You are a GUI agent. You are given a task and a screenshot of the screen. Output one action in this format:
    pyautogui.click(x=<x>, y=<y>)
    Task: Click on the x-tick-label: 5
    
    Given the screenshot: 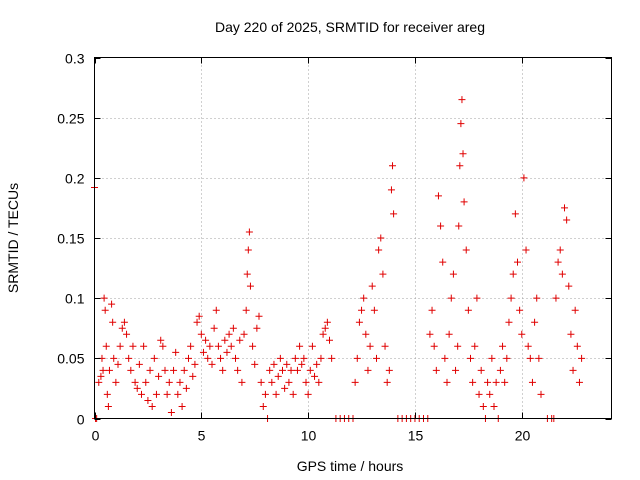 What is the action you would take?
    pyautogui.click(x=202, y=436)
    